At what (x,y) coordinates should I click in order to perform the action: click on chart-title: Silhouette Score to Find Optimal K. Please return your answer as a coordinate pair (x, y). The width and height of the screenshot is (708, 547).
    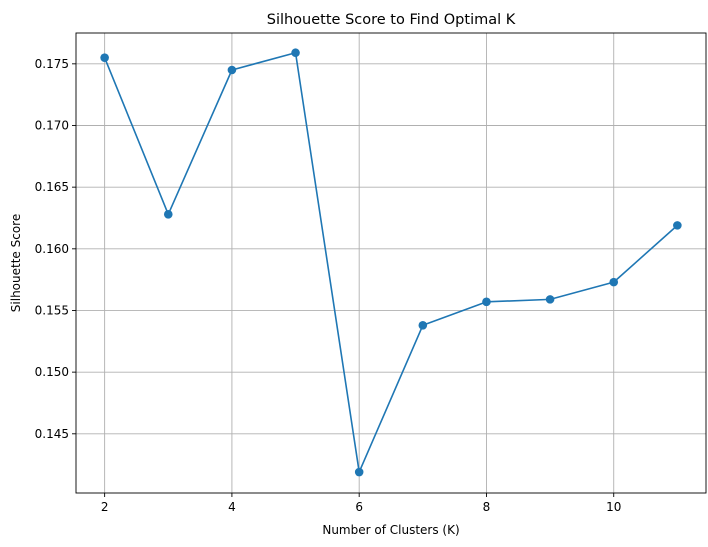
    Looking at the image, I should click on (391, 20).